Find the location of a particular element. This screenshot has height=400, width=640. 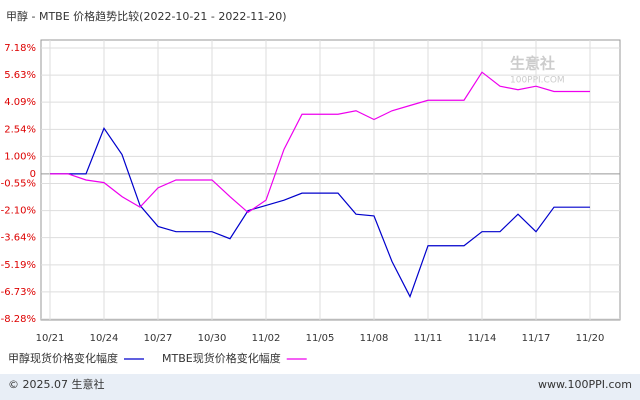

x-tick-label: 10/21 is located at coordinates (50, 338).